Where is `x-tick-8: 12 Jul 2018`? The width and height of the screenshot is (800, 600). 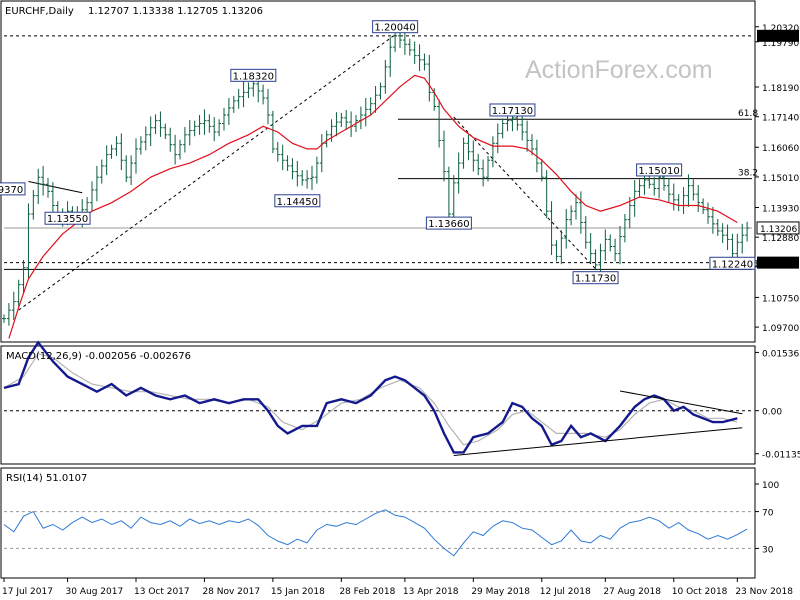 x-tick-8: 12 Jul 2018 is located at coordinates (565, 592).